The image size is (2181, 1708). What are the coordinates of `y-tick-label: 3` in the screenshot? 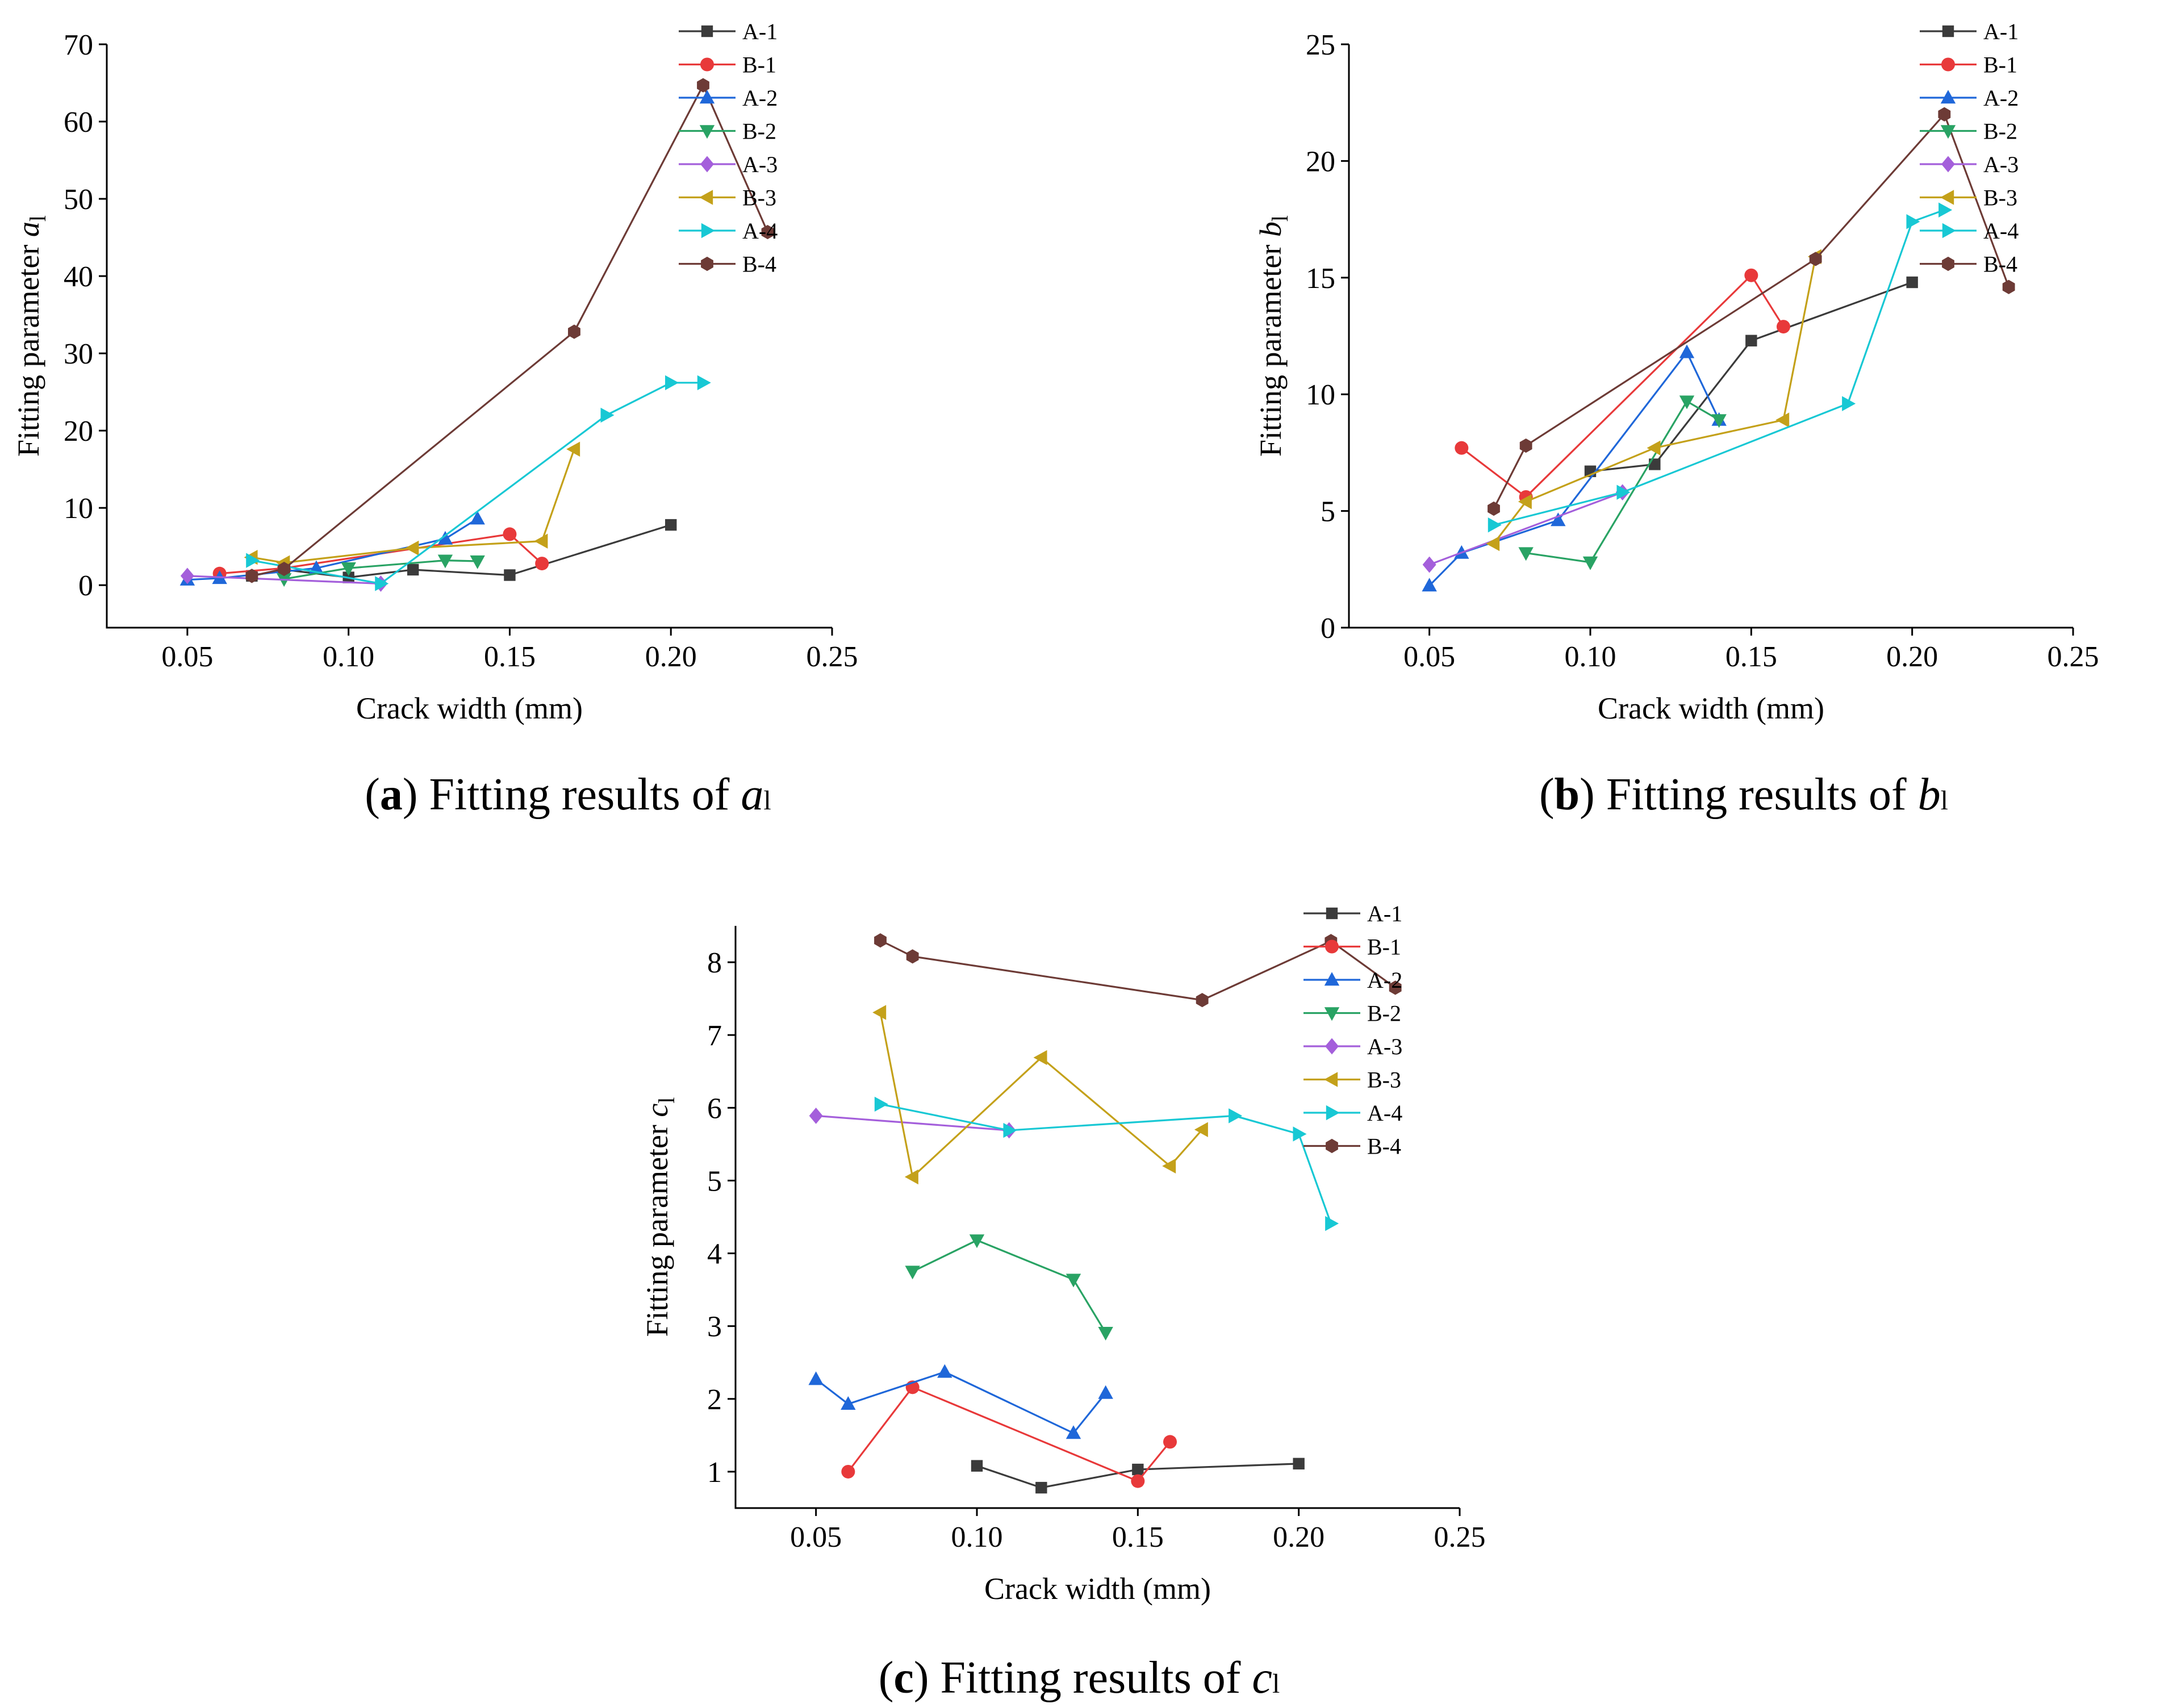 It's located at (714, 1327).